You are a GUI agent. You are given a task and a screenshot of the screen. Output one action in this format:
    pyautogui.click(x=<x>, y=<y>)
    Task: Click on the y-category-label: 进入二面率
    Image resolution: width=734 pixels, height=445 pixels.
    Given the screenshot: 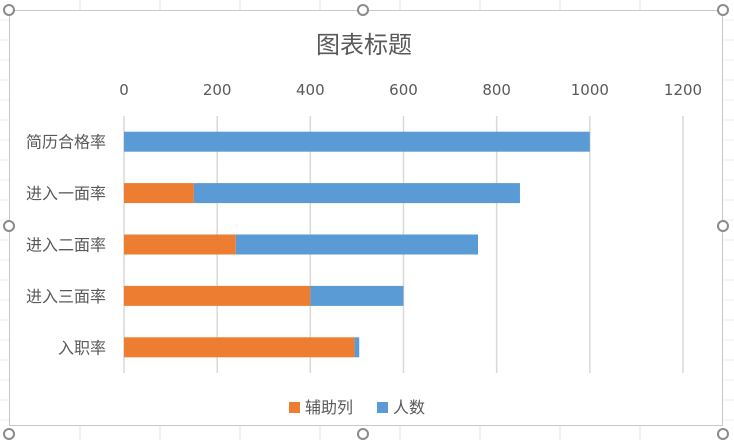 What is the action you would take?
    pyautogui.click(x=66, y=245)
    